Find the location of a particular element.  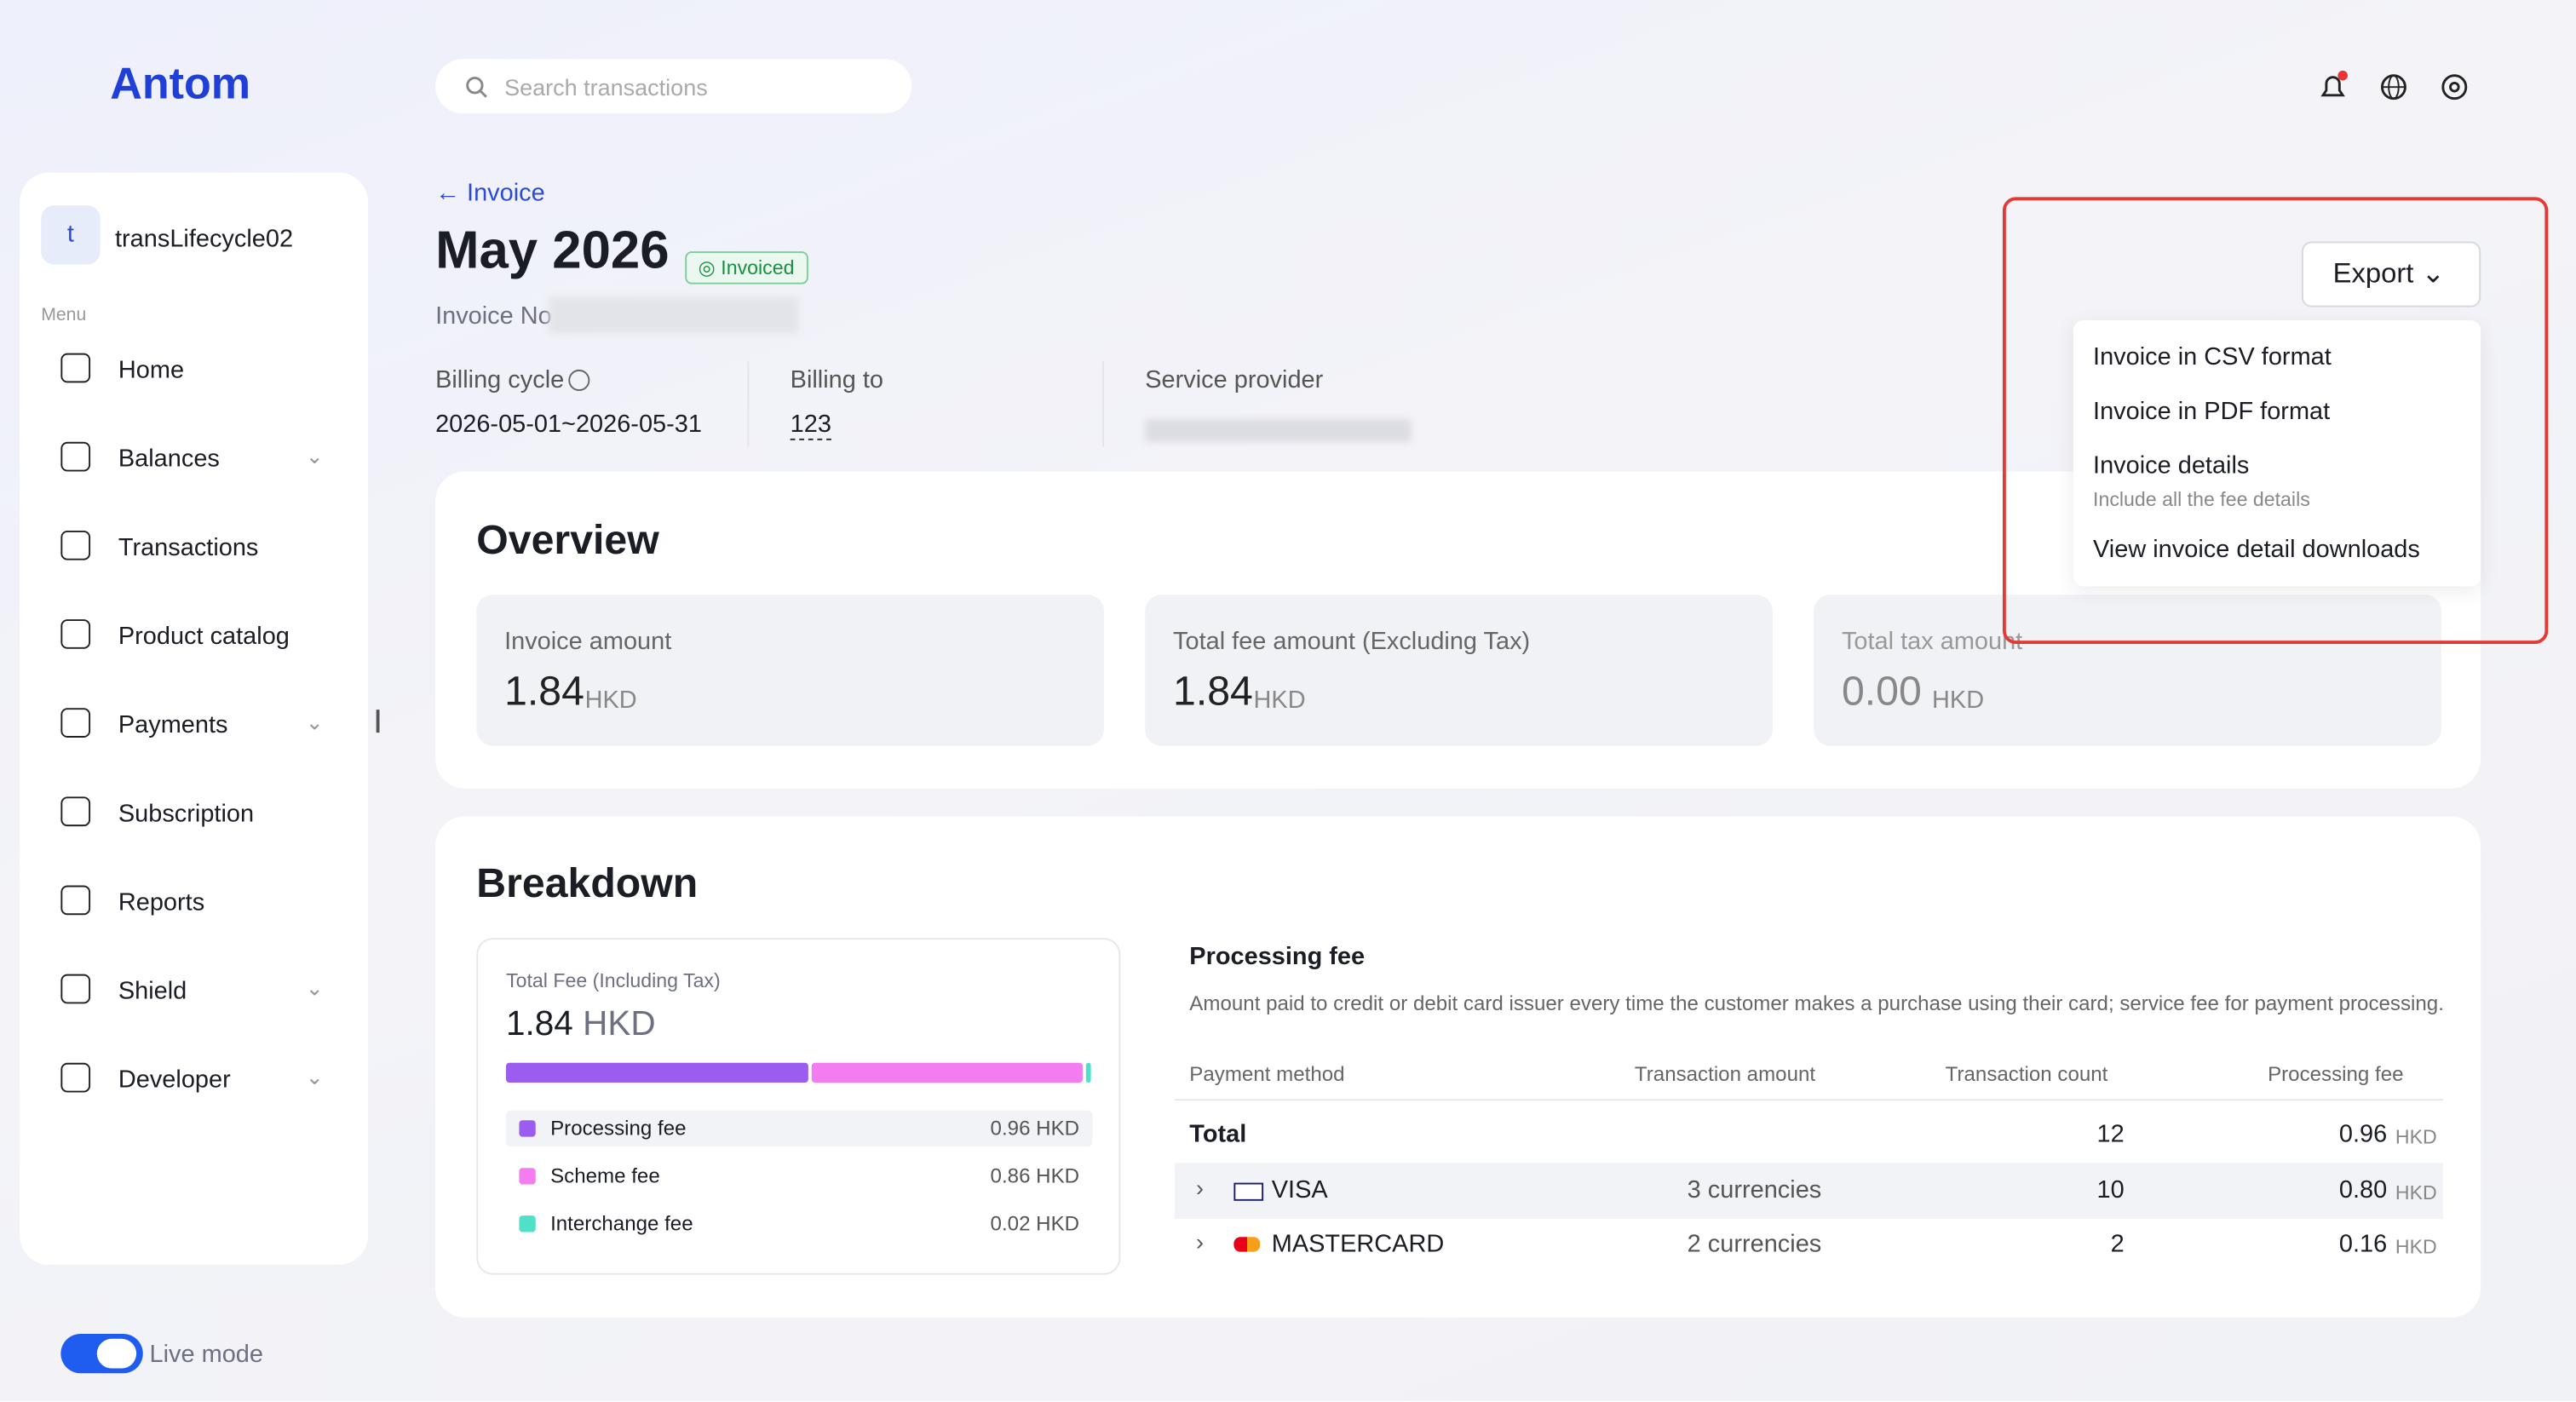

export-button: Export ⌄ is located at coordinates (2391, 274).